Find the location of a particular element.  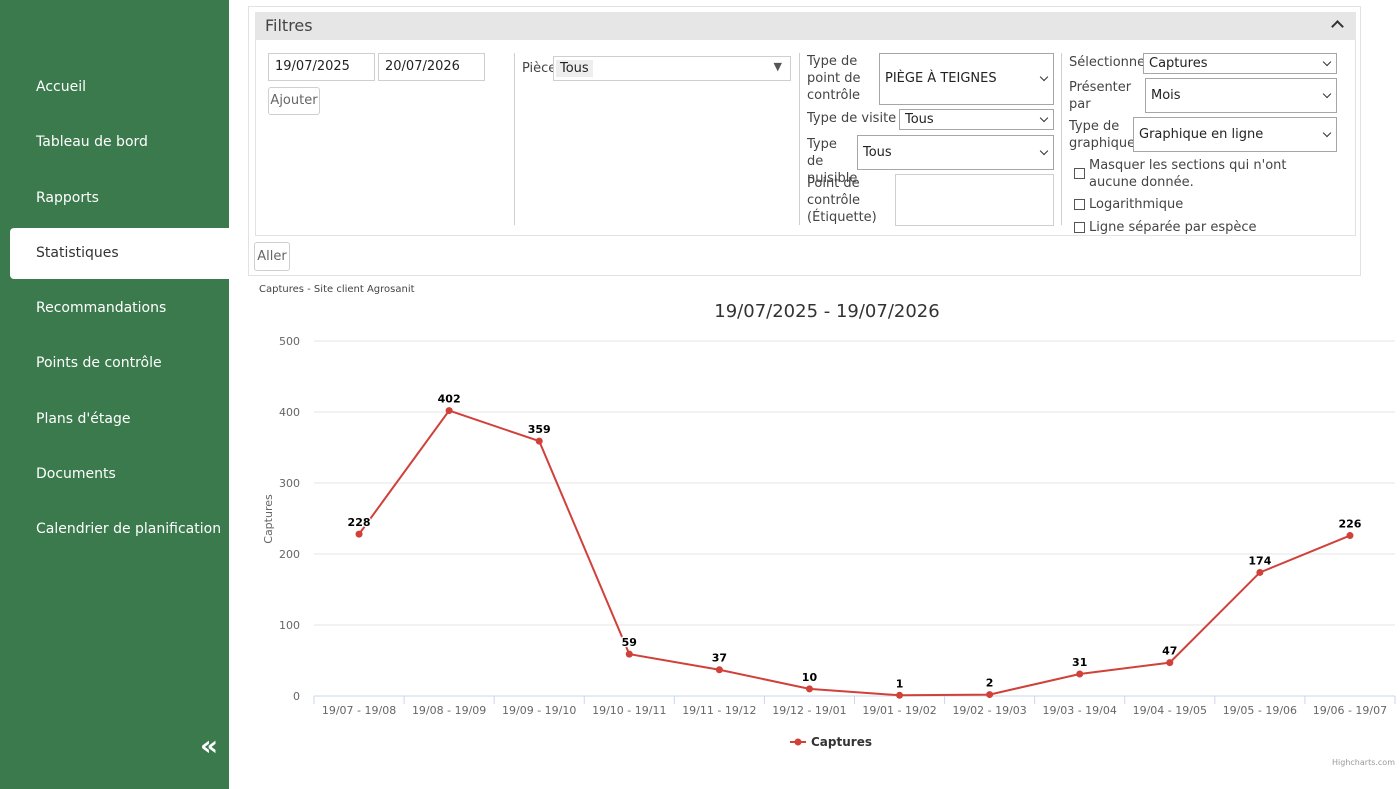

sidebar-item-recommandations: Recommandations is located at coordinates (101, 308).